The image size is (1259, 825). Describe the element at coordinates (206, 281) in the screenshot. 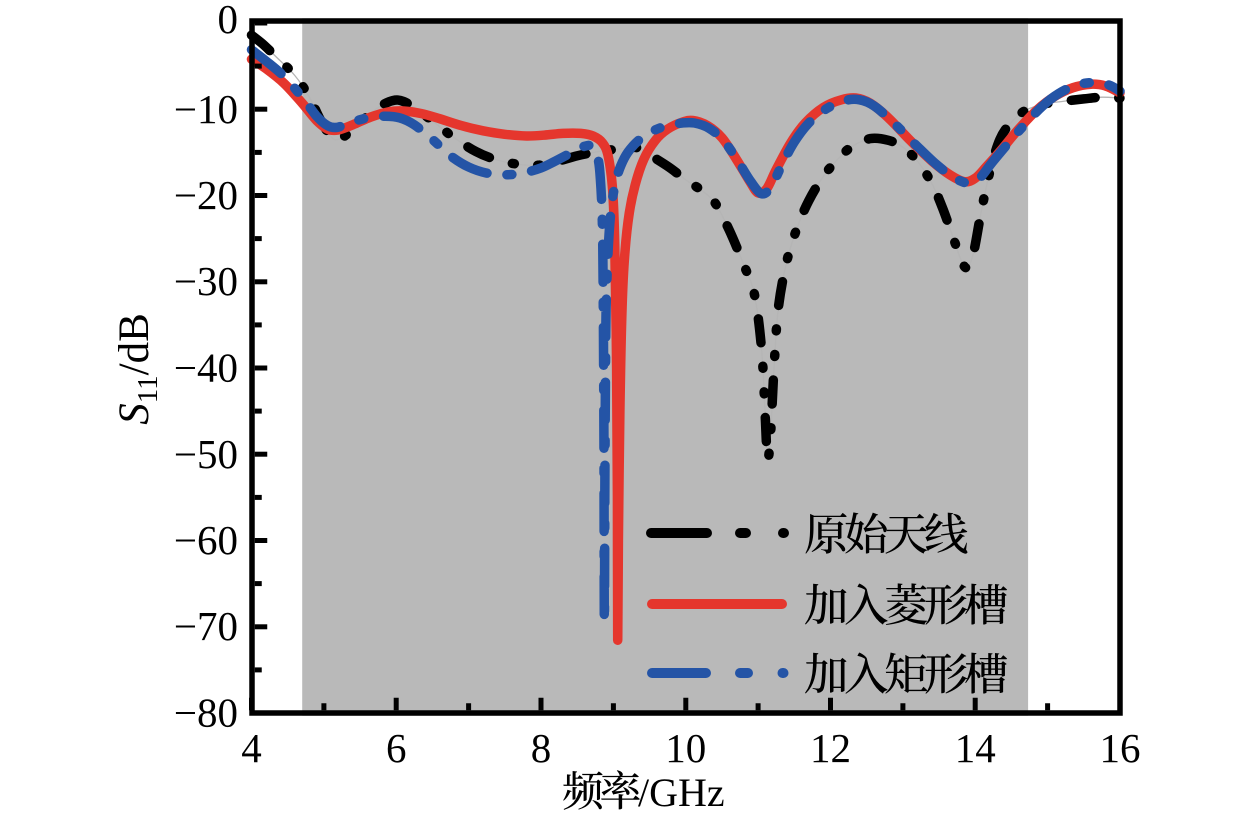

I see `svg-text: −30` at that location.